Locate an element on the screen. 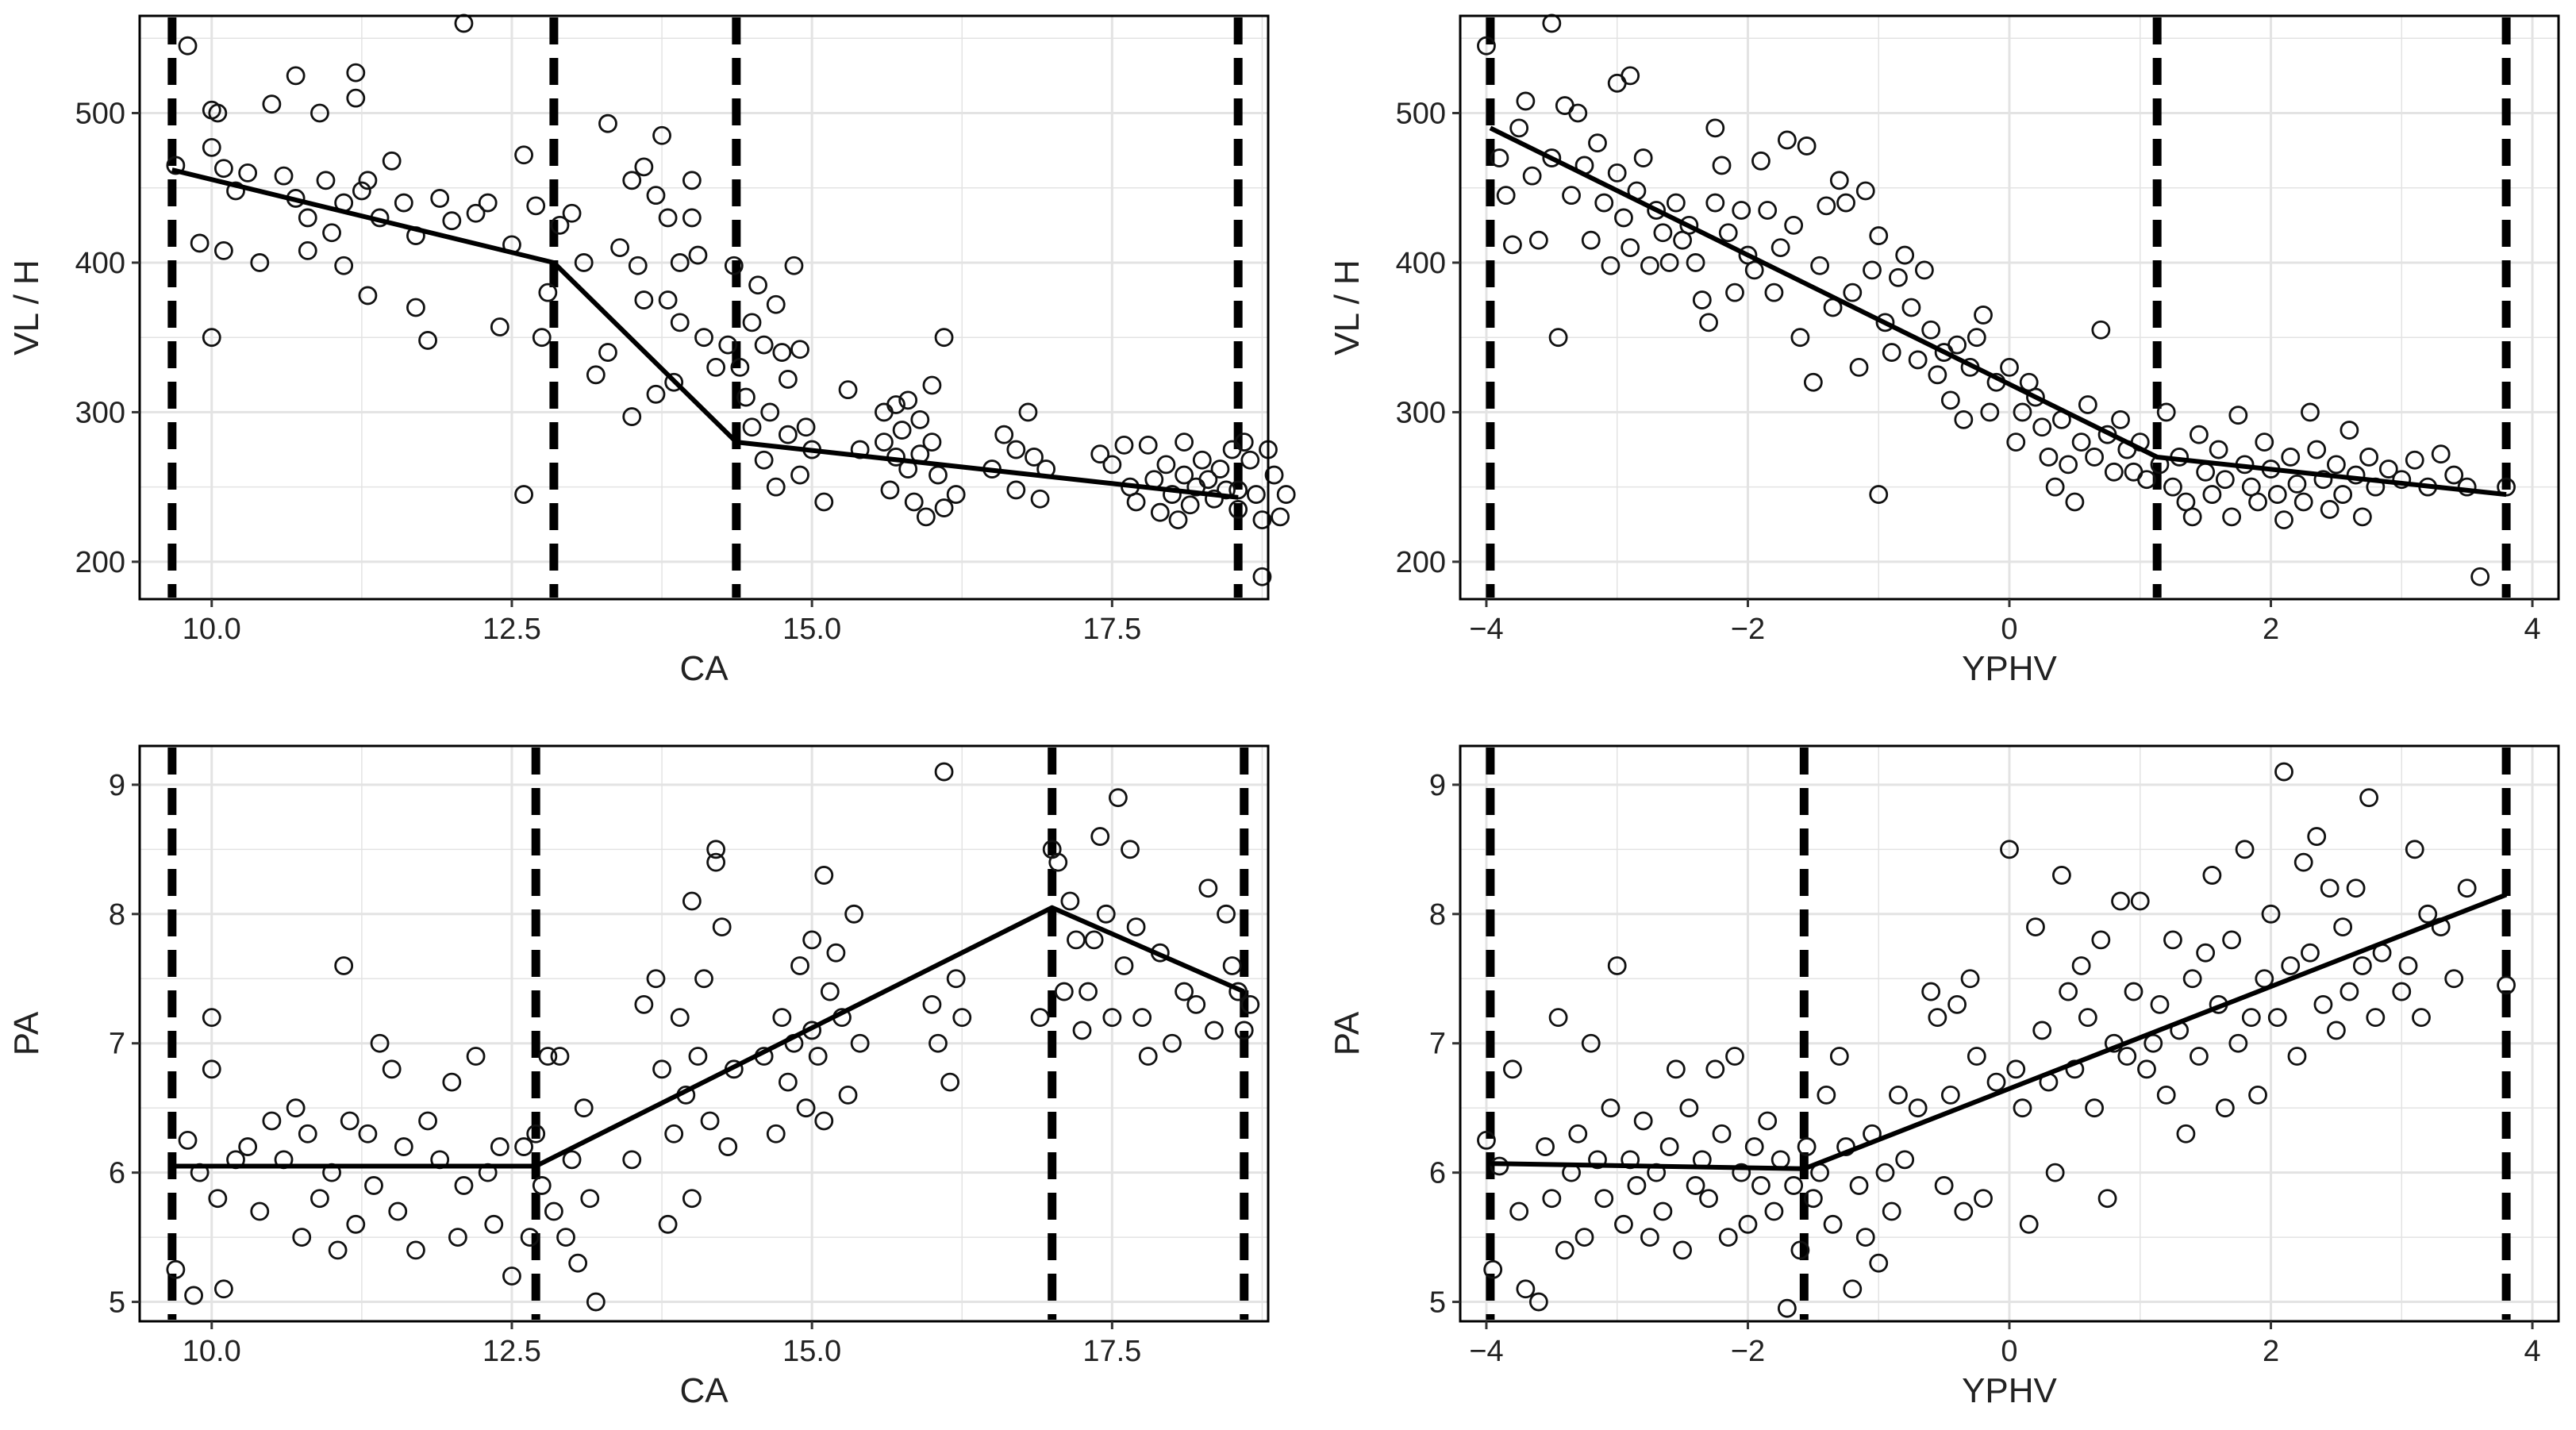 Image resolution: width=2576 pixels, height=1430 pixels. x-tick-label: −4 is located at coordinates (1486, 1351).